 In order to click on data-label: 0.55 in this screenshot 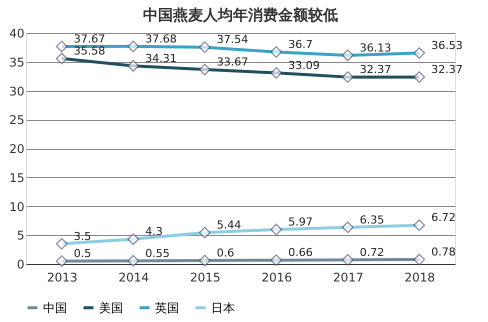, I will do `click(157, 253)`.